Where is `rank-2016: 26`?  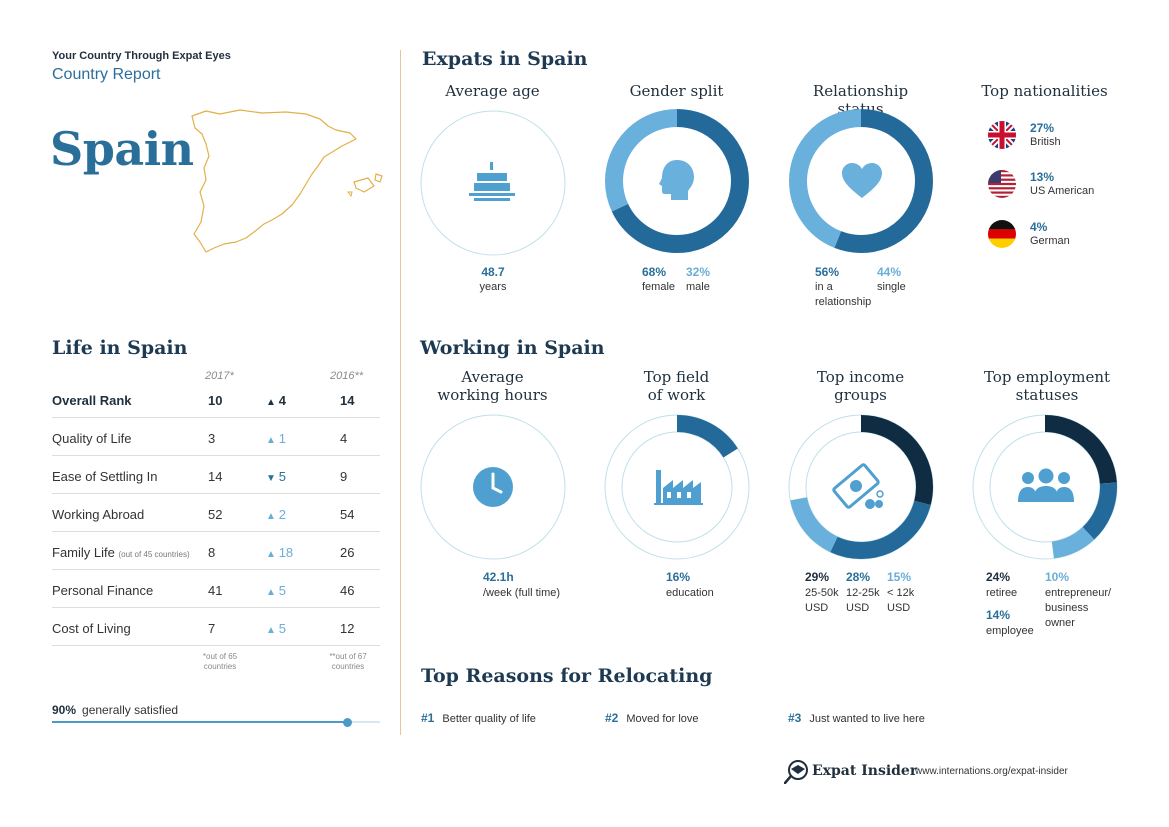
rank-2016: 26 is located at coordinates (347, 552).